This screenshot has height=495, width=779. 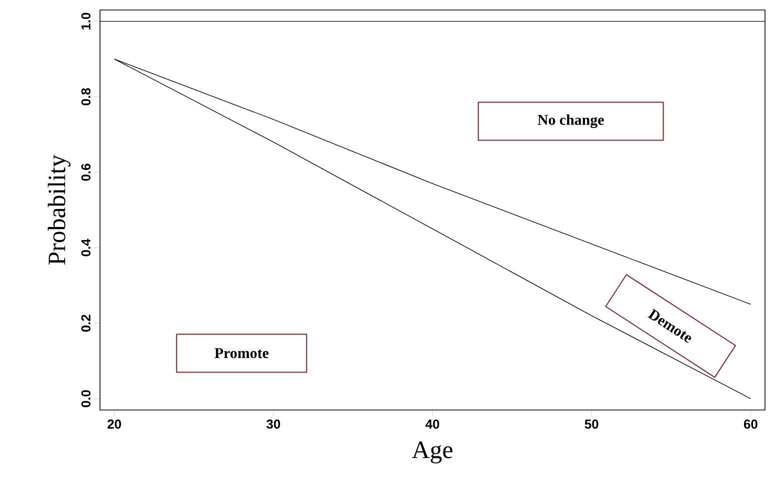 What do you see at coordinates (571, 121) in the screenshot?
I see `annotation: No change` at bounding box center [571, 121].